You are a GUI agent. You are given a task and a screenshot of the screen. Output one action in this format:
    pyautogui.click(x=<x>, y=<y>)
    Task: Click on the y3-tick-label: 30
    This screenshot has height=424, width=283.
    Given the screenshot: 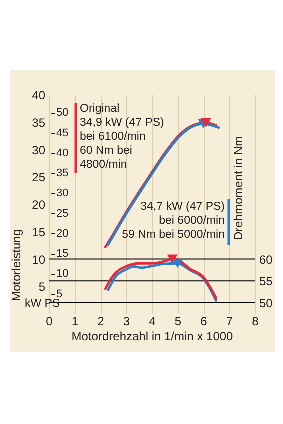 What is the action you would take?
    pyautogui.click(x=62, y=194)
    